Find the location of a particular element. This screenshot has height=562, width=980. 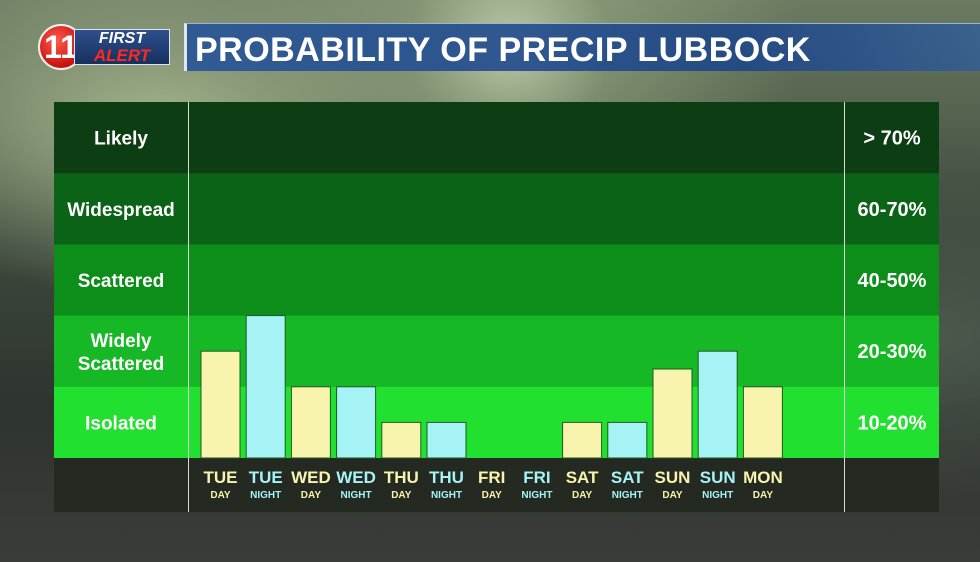

title-bar: PROBABILITY OF PRECIP LUBBOCK is located at coordinates (582, 47).